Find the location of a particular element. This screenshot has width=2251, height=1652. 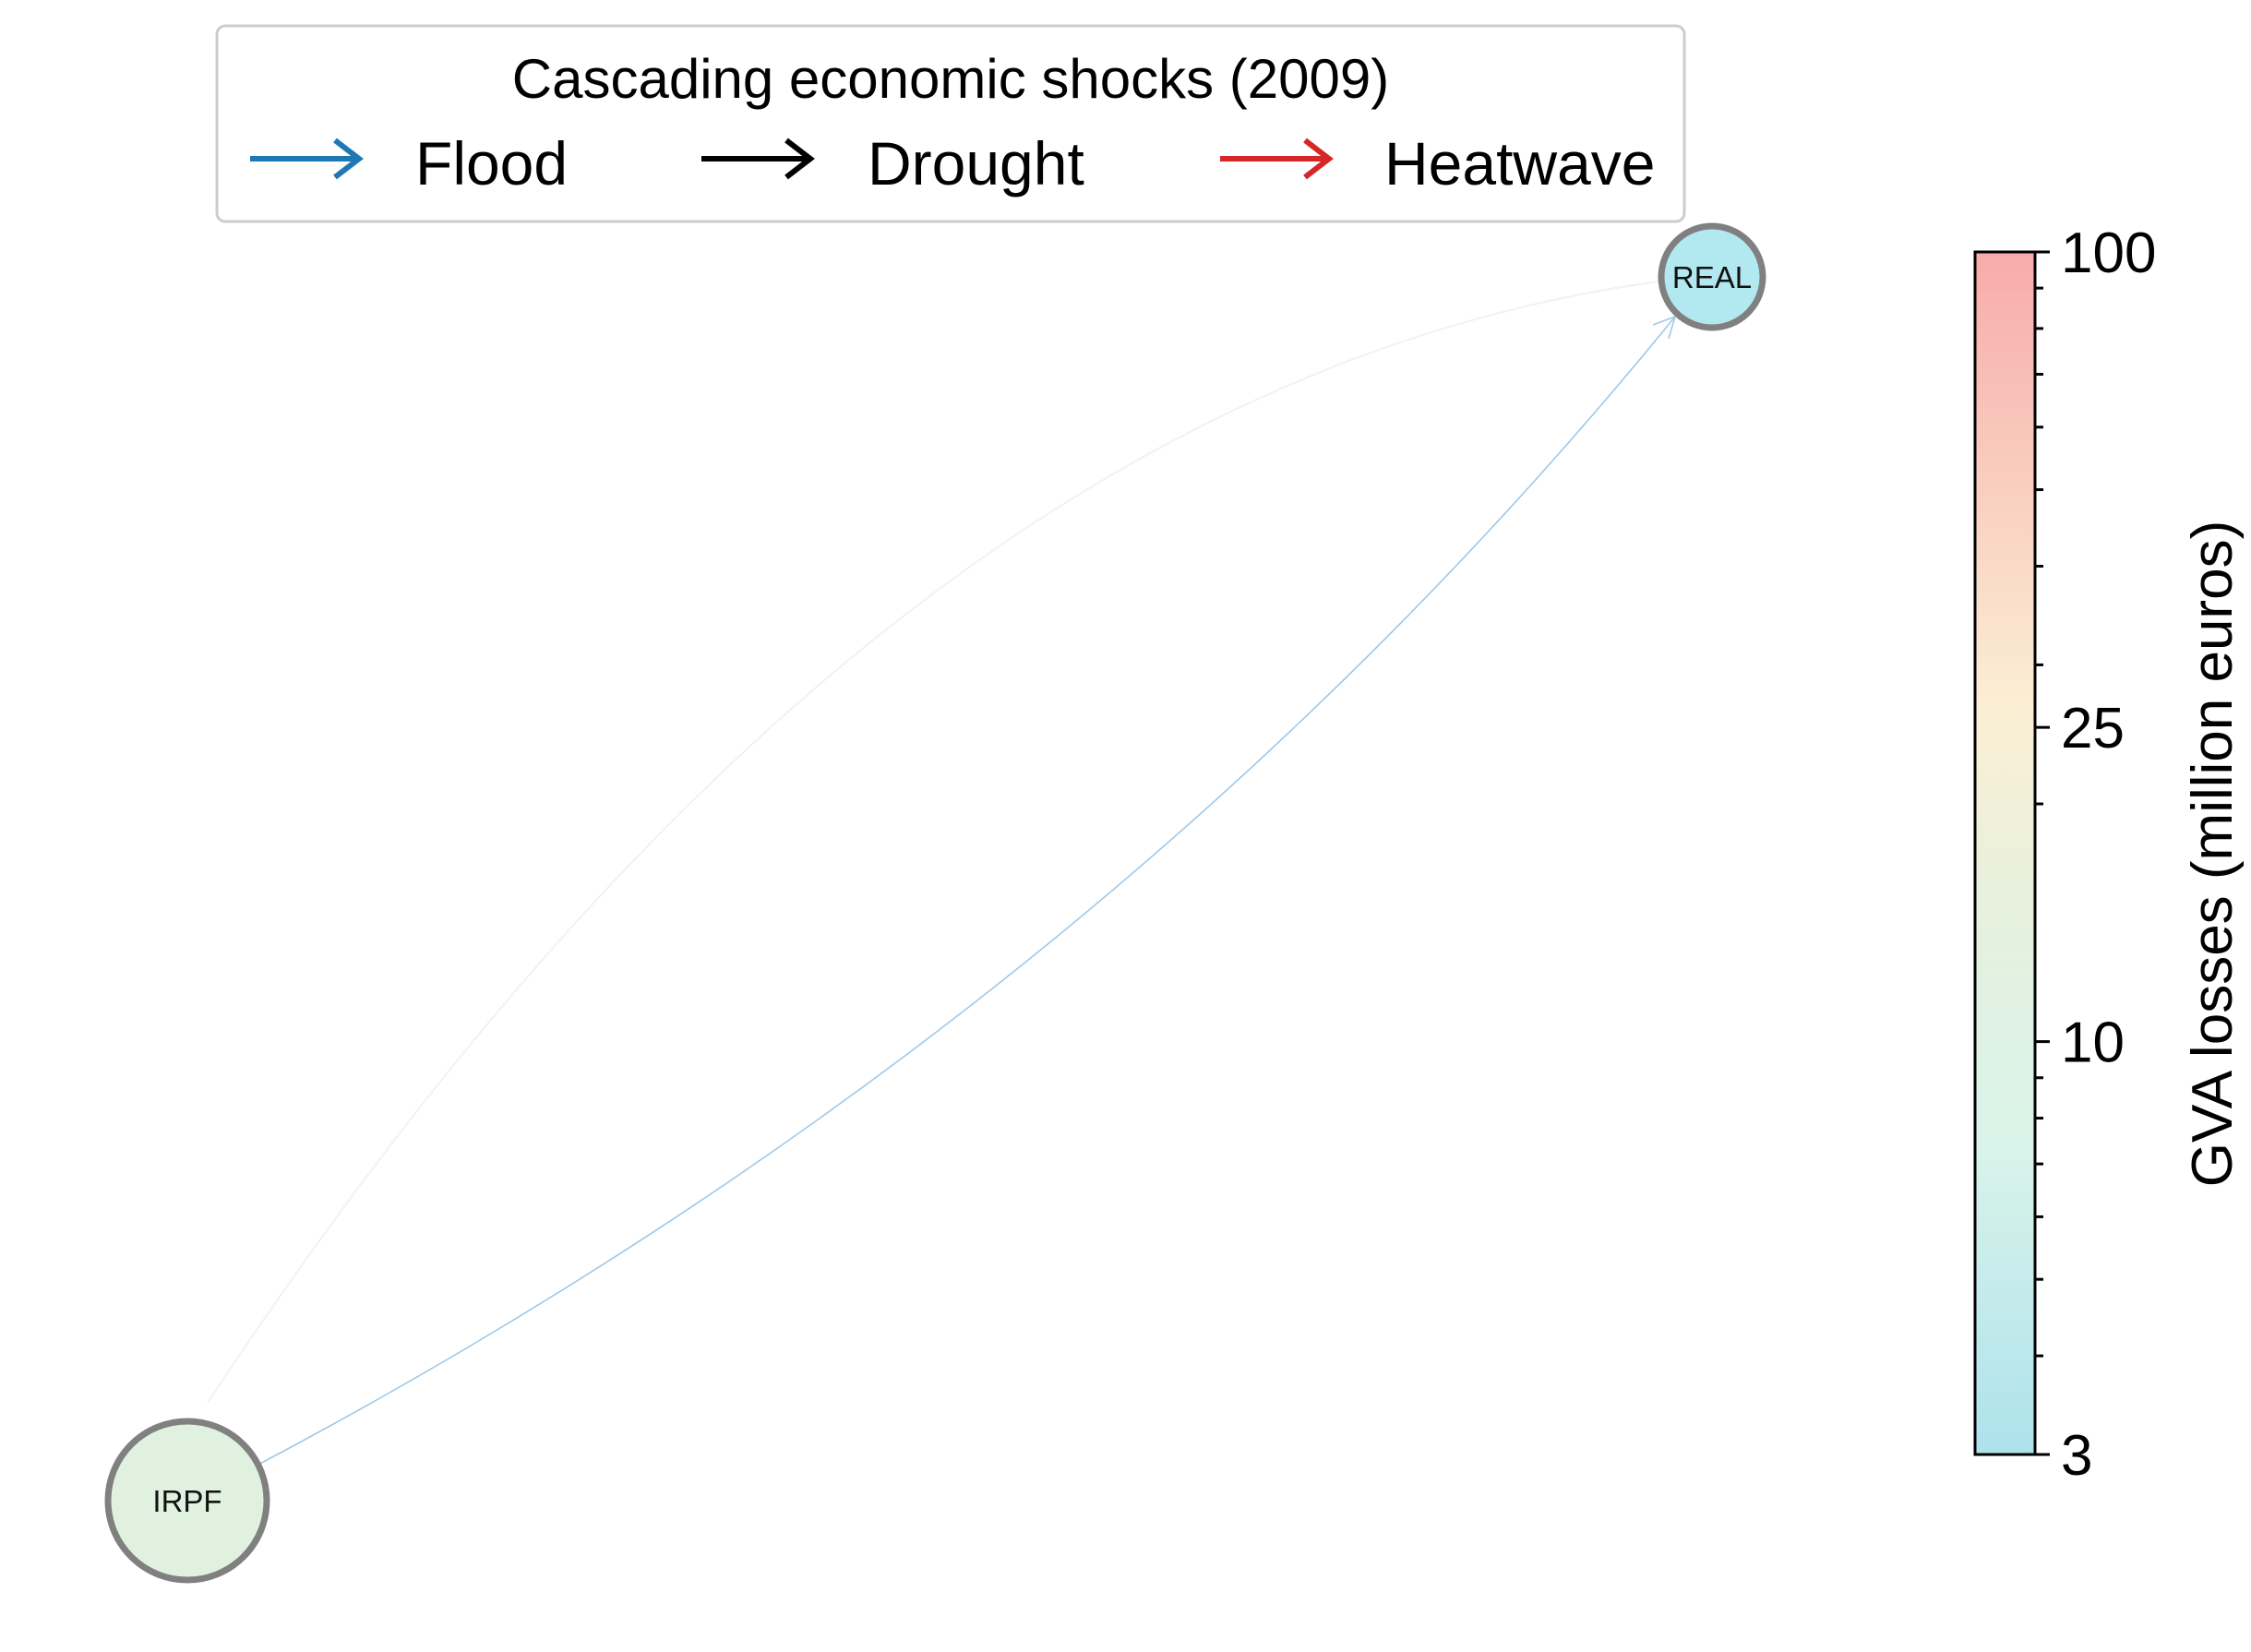

node-real-circle is located at coordinates (1712, 277).